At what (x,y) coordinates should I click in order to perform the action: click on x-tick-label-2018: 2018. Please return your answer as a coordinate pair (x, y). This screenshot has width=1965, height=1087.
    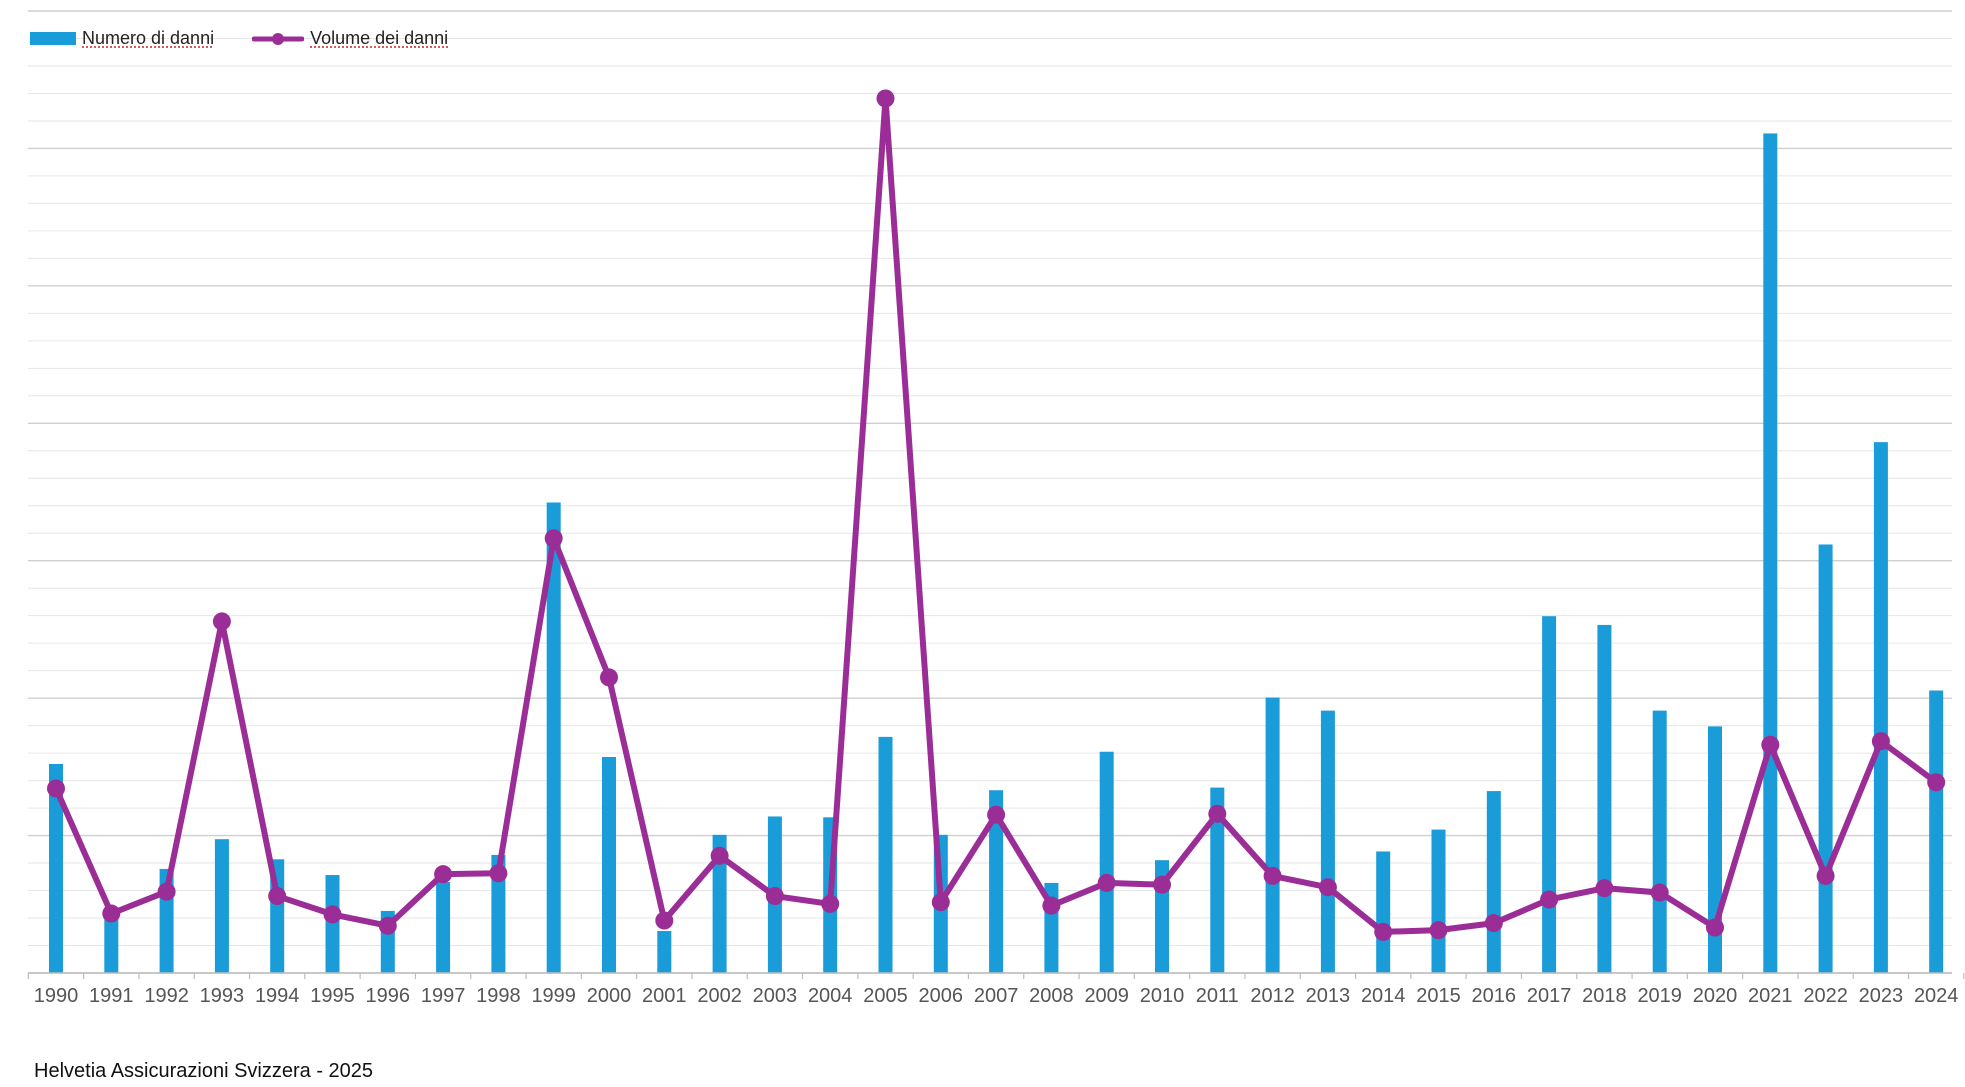
    Looking at the image, I should click on (1604, 996).